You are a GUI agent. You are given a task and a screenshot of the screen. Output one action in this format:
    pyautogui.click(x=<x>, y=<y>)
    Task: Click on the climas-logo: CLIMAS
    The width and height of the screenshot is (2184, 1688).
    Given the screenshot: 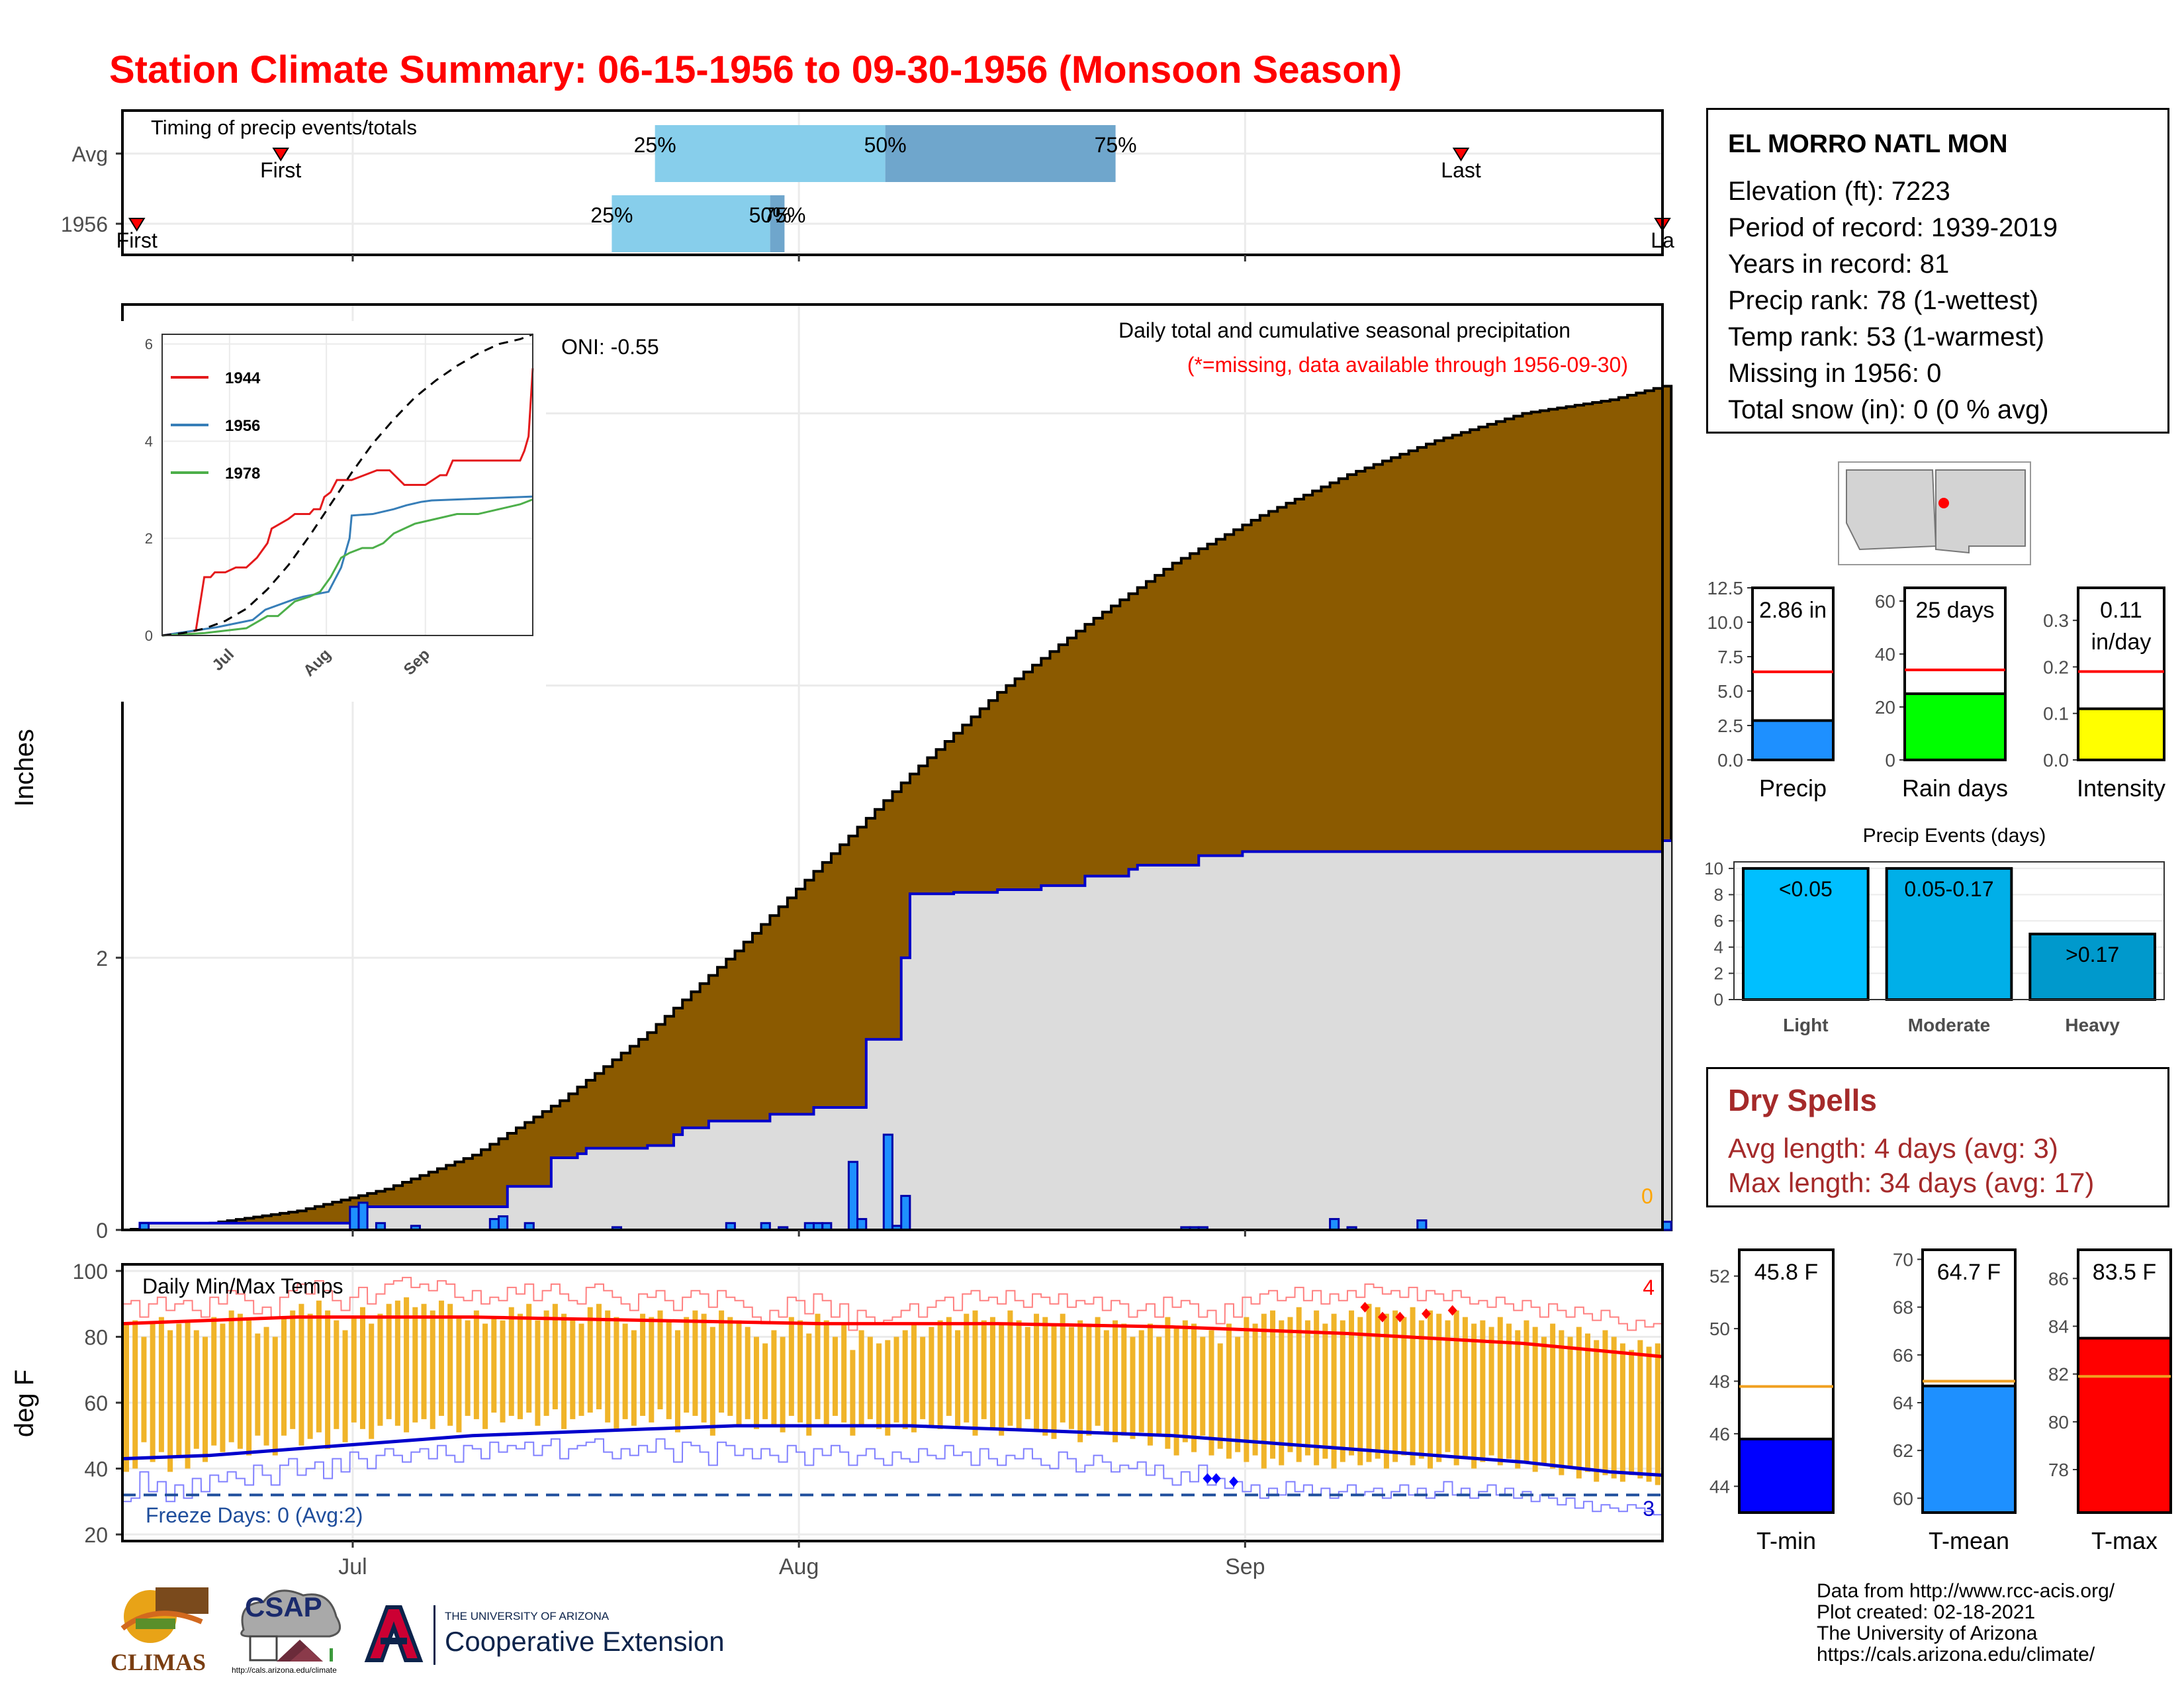 What is the action you would take?
    pyautogui.click(x=162, y=1628)
    